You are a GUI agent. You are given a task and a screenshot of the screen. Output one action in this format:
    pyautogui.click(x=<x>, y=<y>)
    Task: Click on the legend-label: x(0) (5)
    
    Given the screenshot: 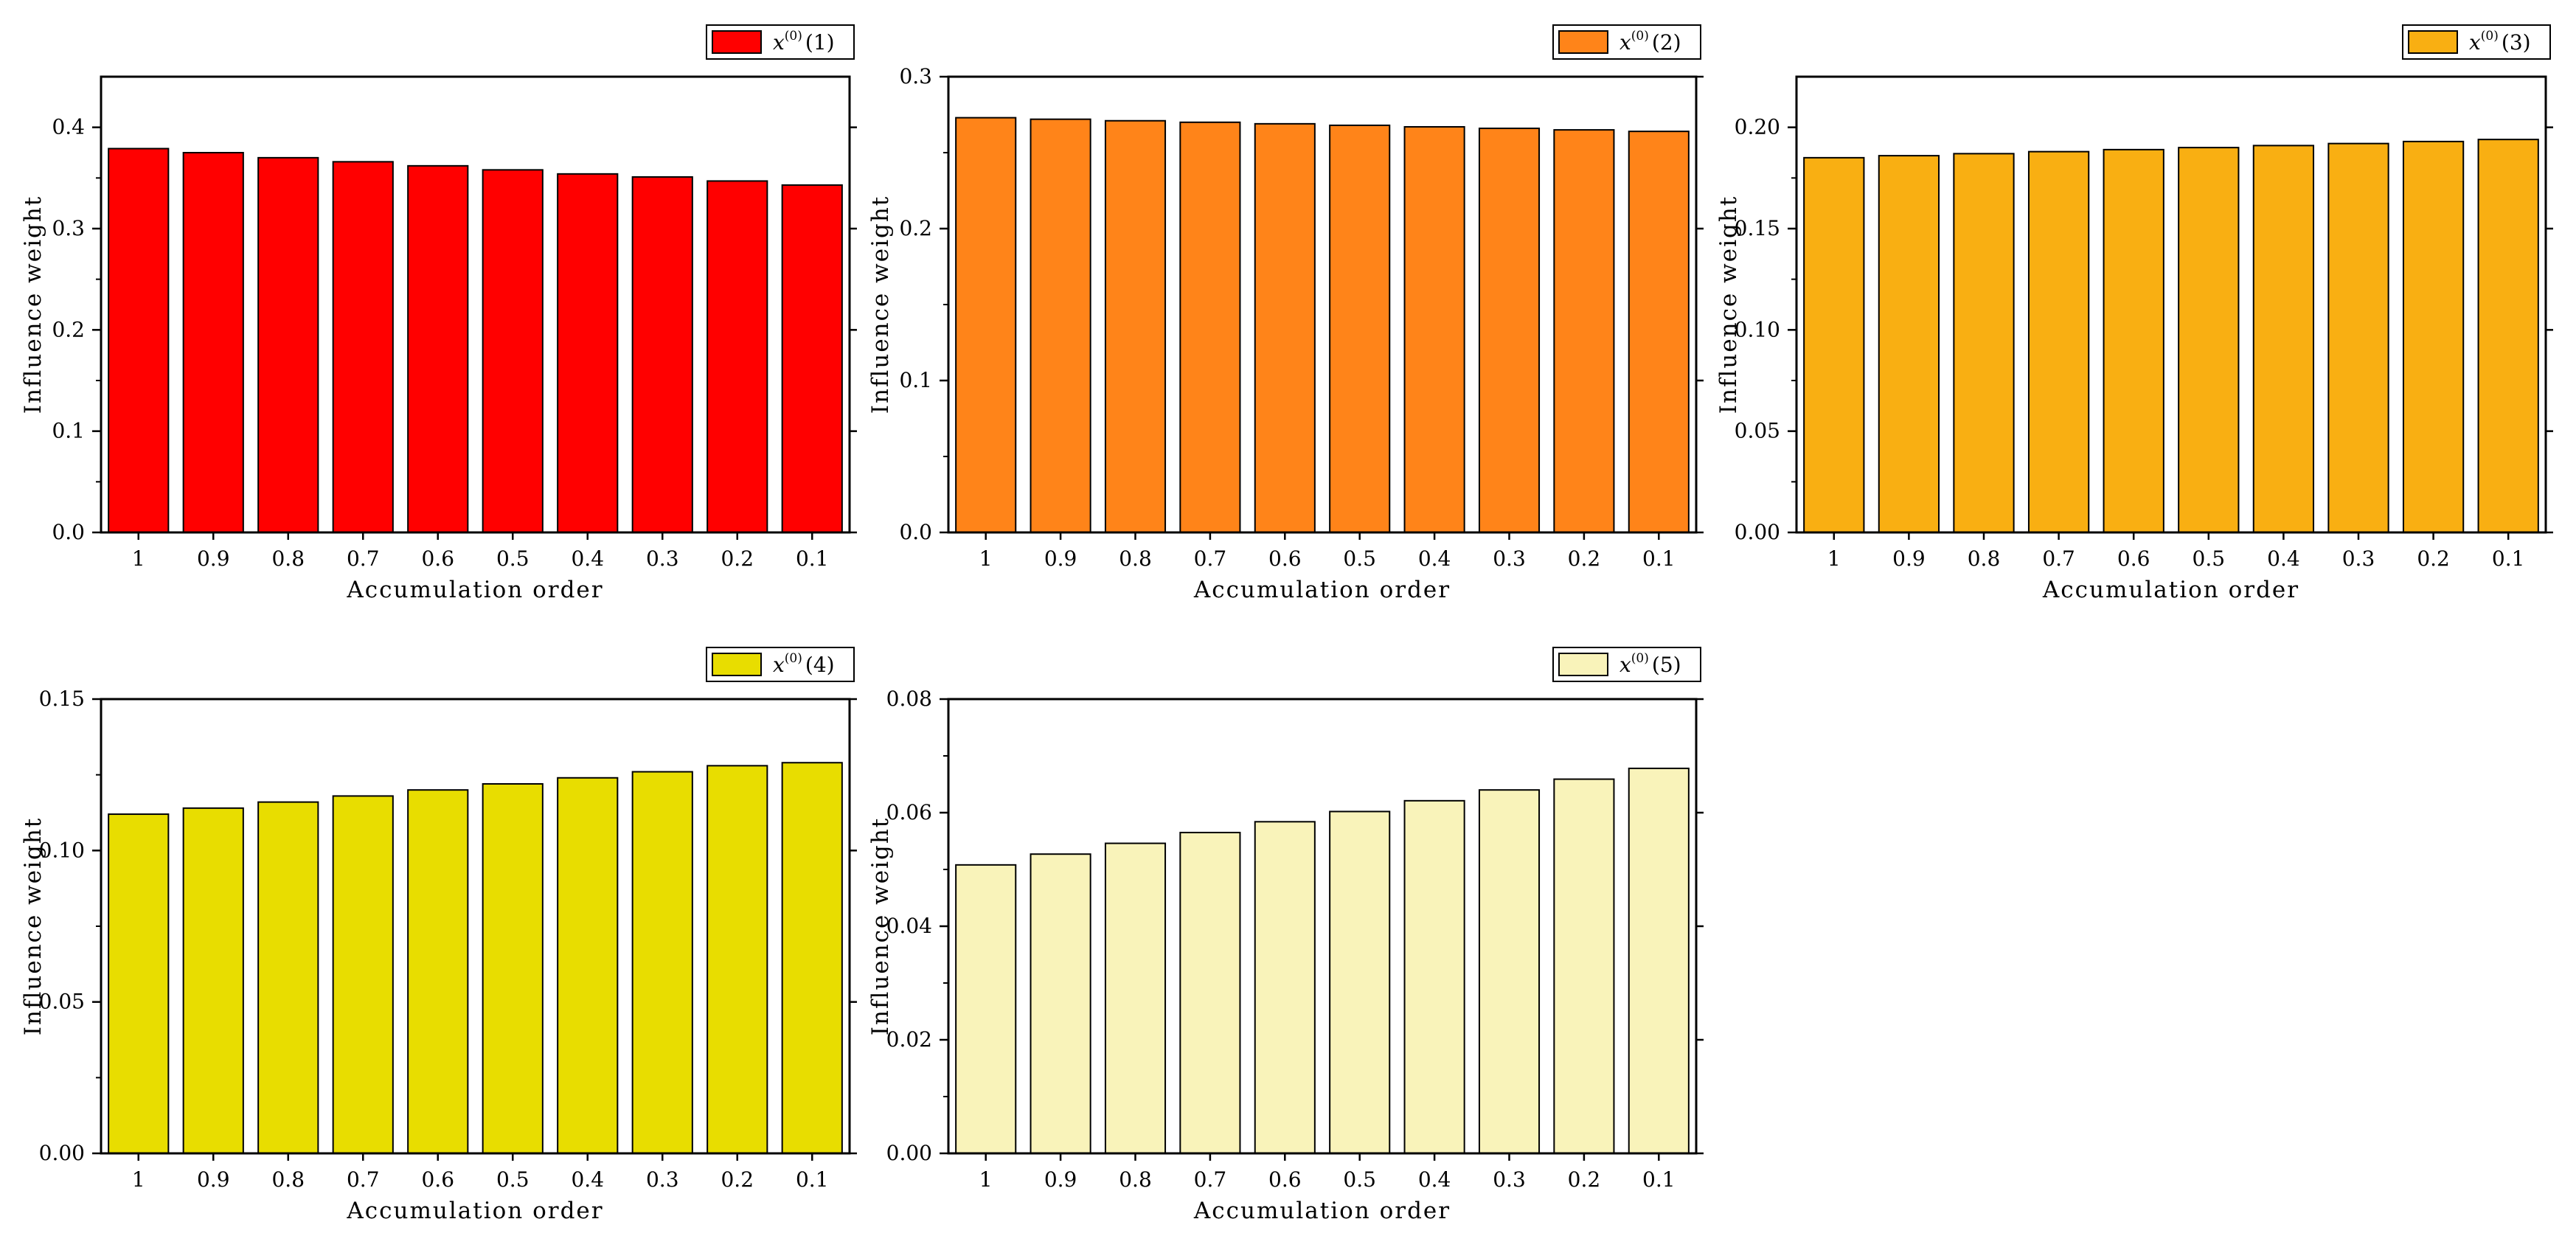 What is the action you would take?
    pyautogui.click(x=1650, y=664)
    